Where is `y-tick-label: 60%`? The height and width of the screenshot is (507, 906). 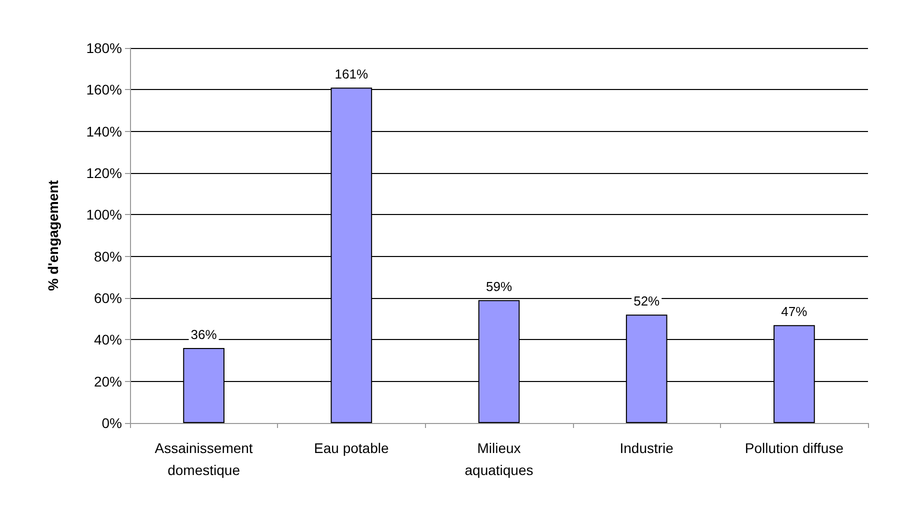
y-tick-label: 60% is located at coordinates (108, 298).